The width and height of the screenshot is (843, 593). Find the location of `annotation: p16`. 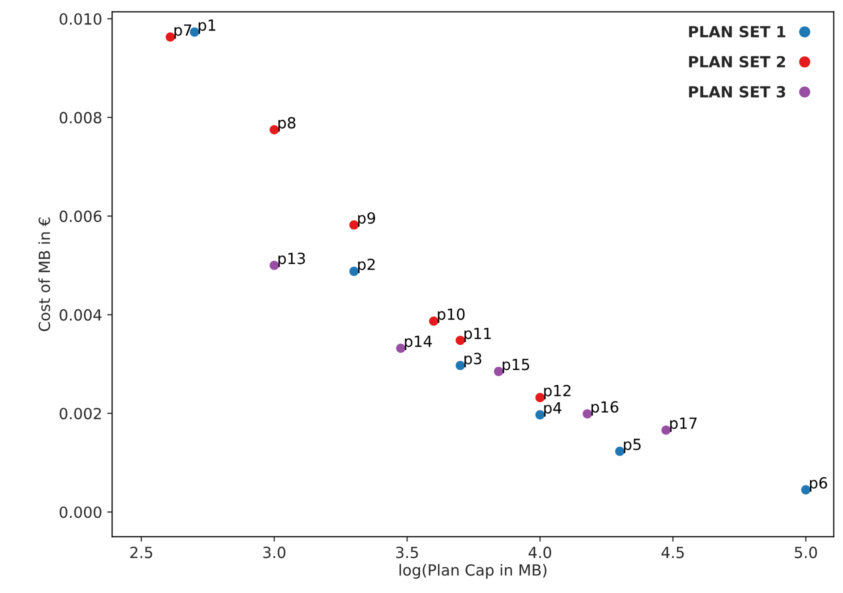

annotation: p16 is located at coordinates (605, 408).